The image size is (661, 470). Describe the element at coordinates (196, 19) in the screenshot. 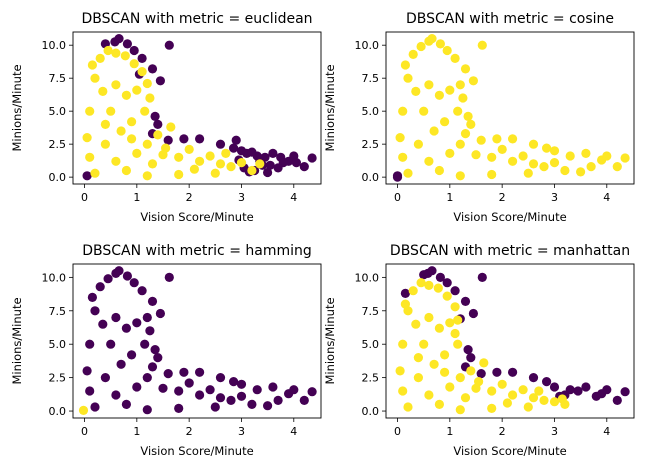

I see `chart-title: DBSCAN with metric = euclidean` at that location.